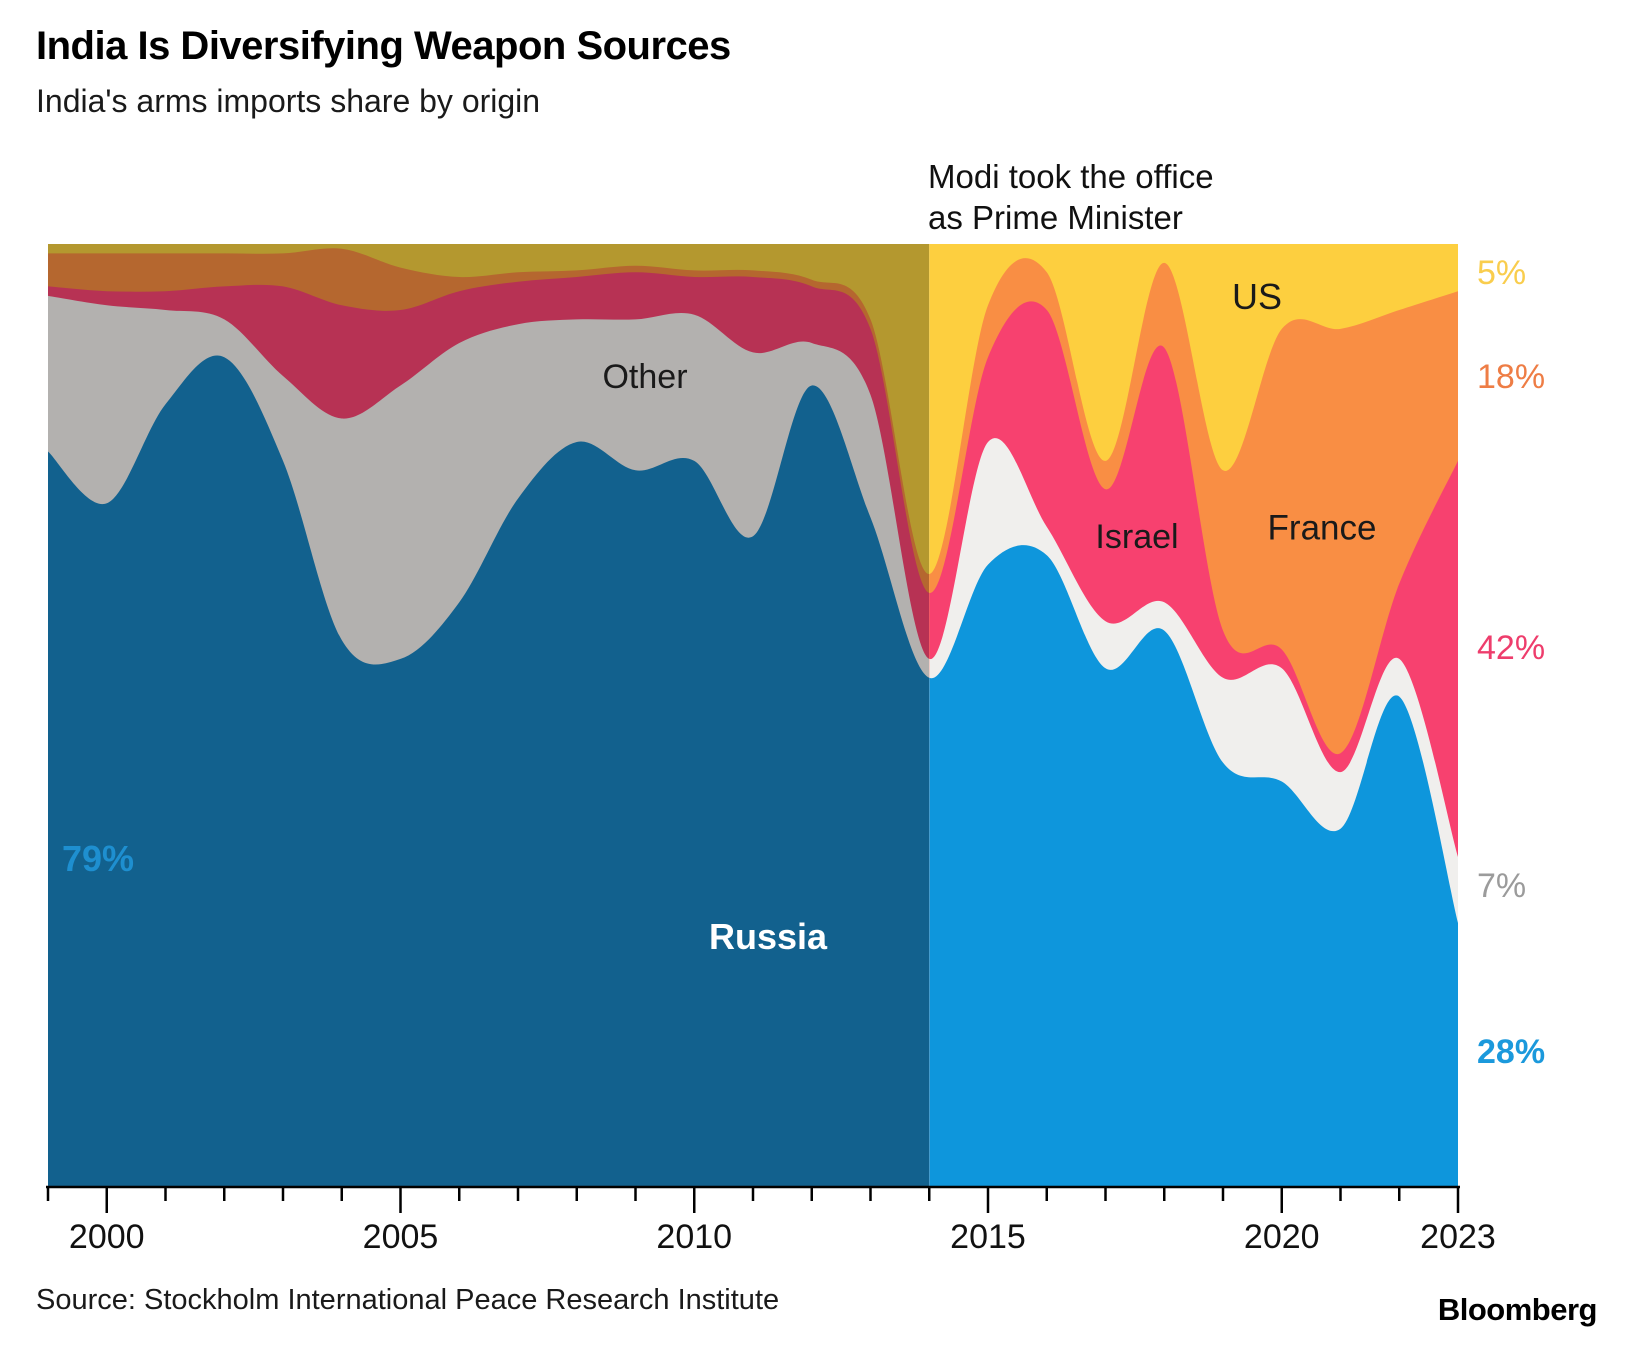  What do you see at coordinates (1511, 648) in the screenshot?
I see `end-label-israel: 42%` at bounding box center [1511, 648].